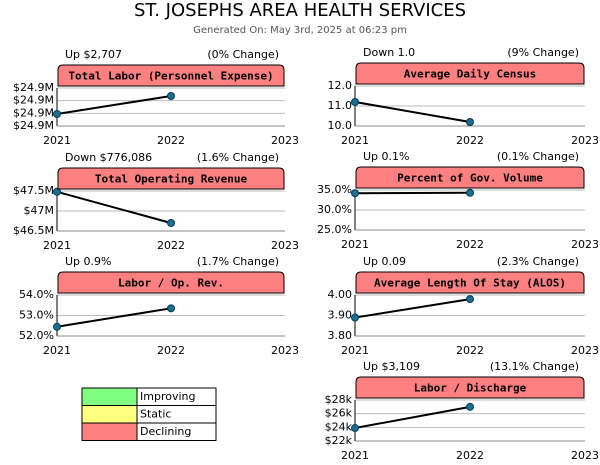  I want to click on change-pct: (1.6% Change), so click(238, 157).